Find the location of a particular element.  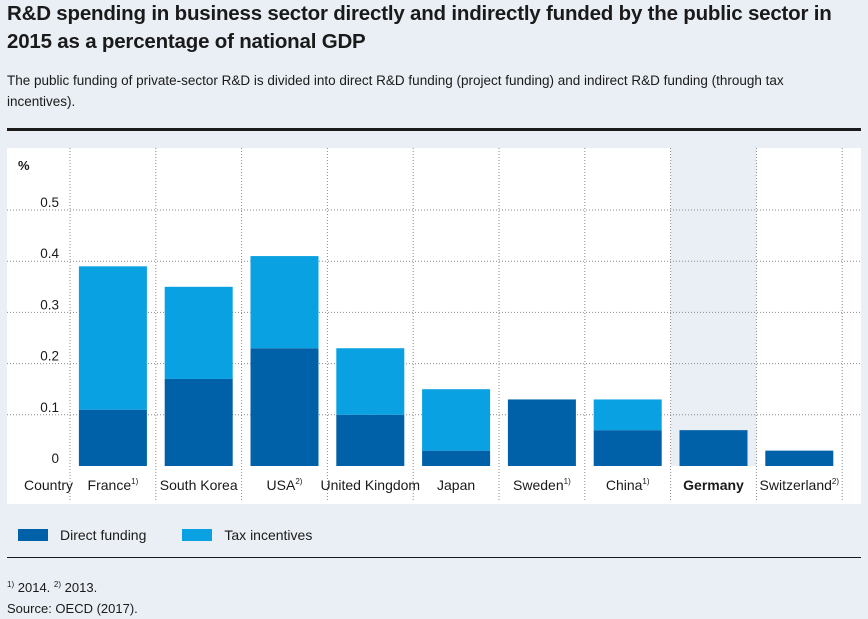

category-name: China is located at coordinates (624, 485).